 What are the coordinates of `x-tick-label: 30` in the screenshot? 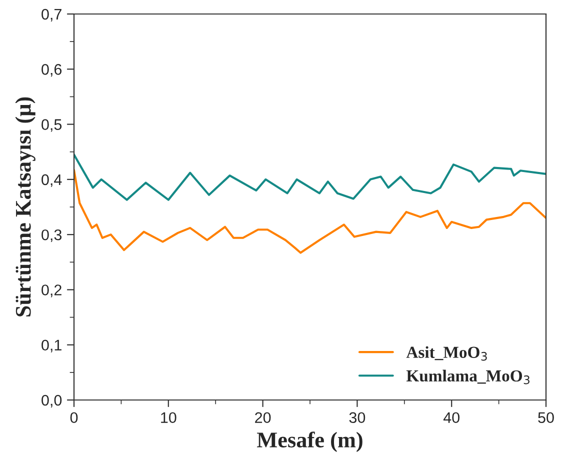 It's located at (357, 418).